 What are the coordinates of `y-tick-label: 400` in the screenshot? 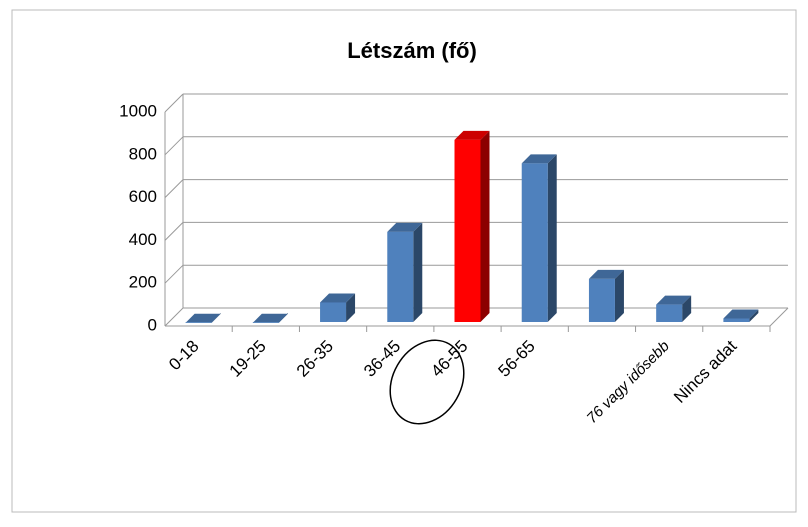 It's located at (143, 239).